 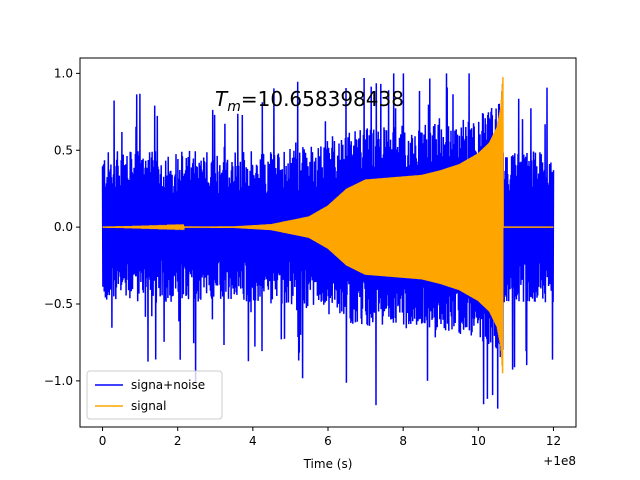 I want to click on x-tick-label: 6, so click(x=328, y=441).